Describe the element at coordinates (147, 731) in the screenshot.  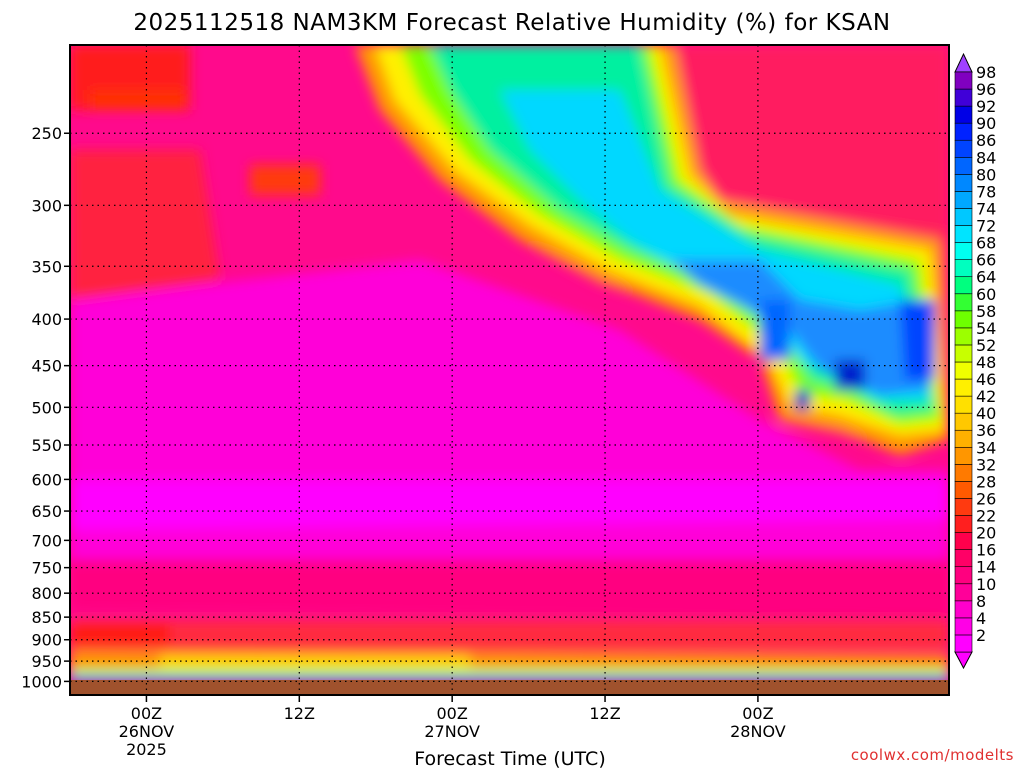
I see `x-tick-sub1: 26NOV` at that location.